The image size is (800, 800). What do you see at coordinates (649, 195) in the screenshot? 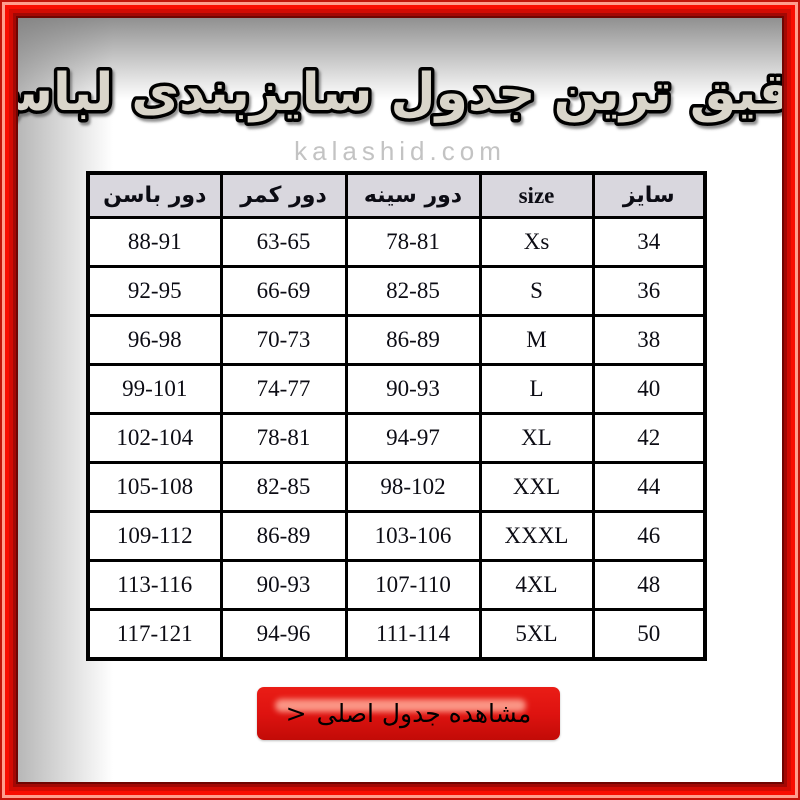
I see `column-header-size-fa: سایز` at bounding box center [649, 195].